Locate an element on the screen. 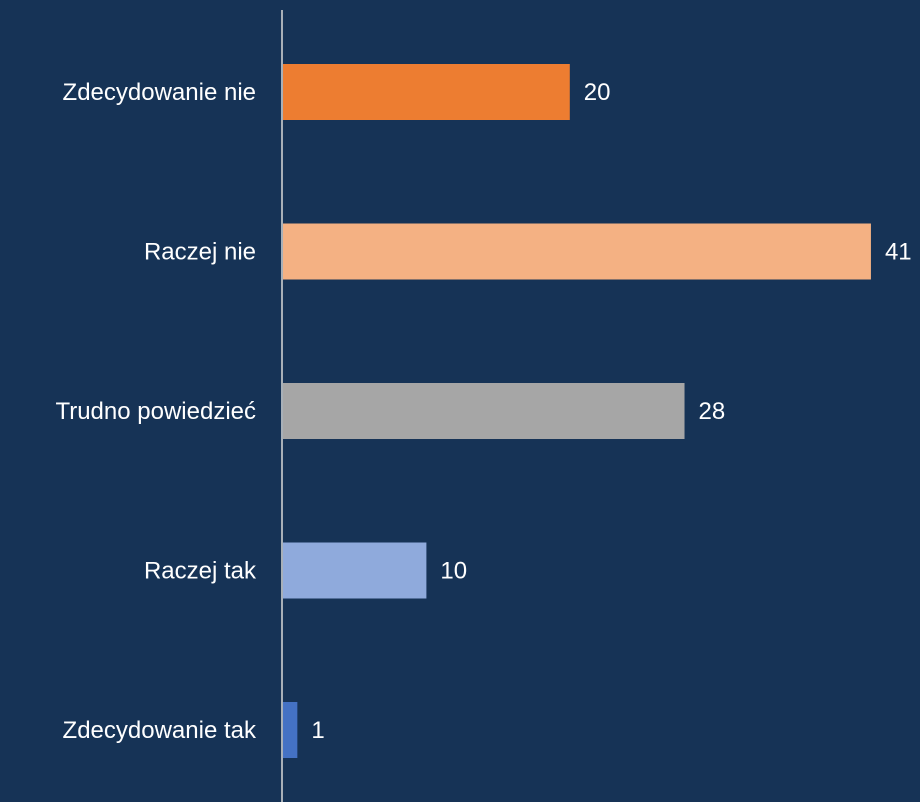 Image resolution: width=920 pixels, height=802 pixels. value-label: 41 is located at coordinates (898, 252).